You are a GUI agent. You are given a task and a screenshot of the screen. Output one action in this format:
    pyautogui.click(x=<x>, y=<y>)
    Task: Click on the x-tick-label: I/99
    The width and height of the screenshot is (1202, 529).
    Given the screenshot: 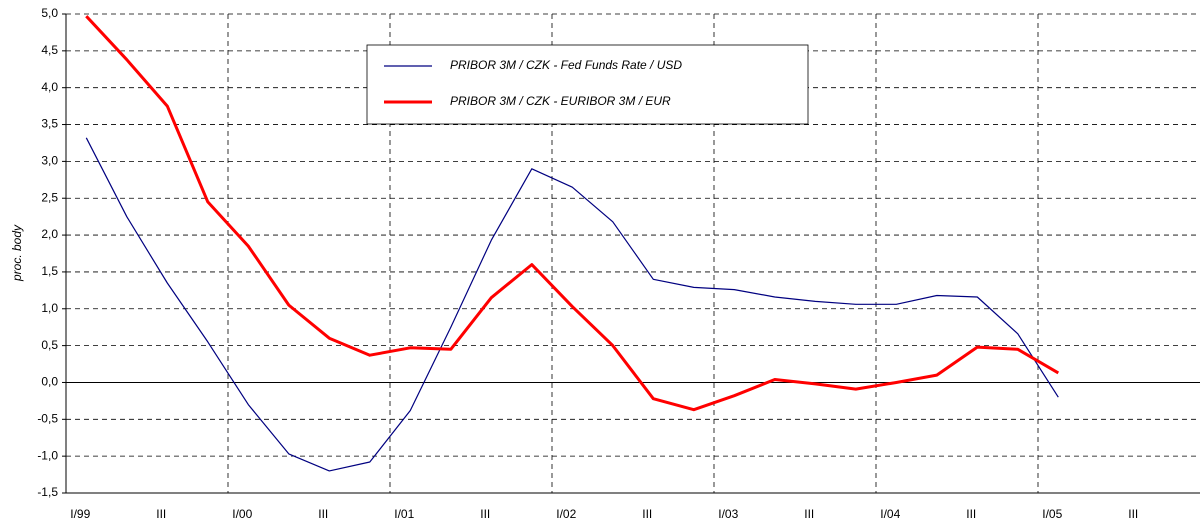 What is the action you would take?
    pyautogui.click(x=80, y=514)
    